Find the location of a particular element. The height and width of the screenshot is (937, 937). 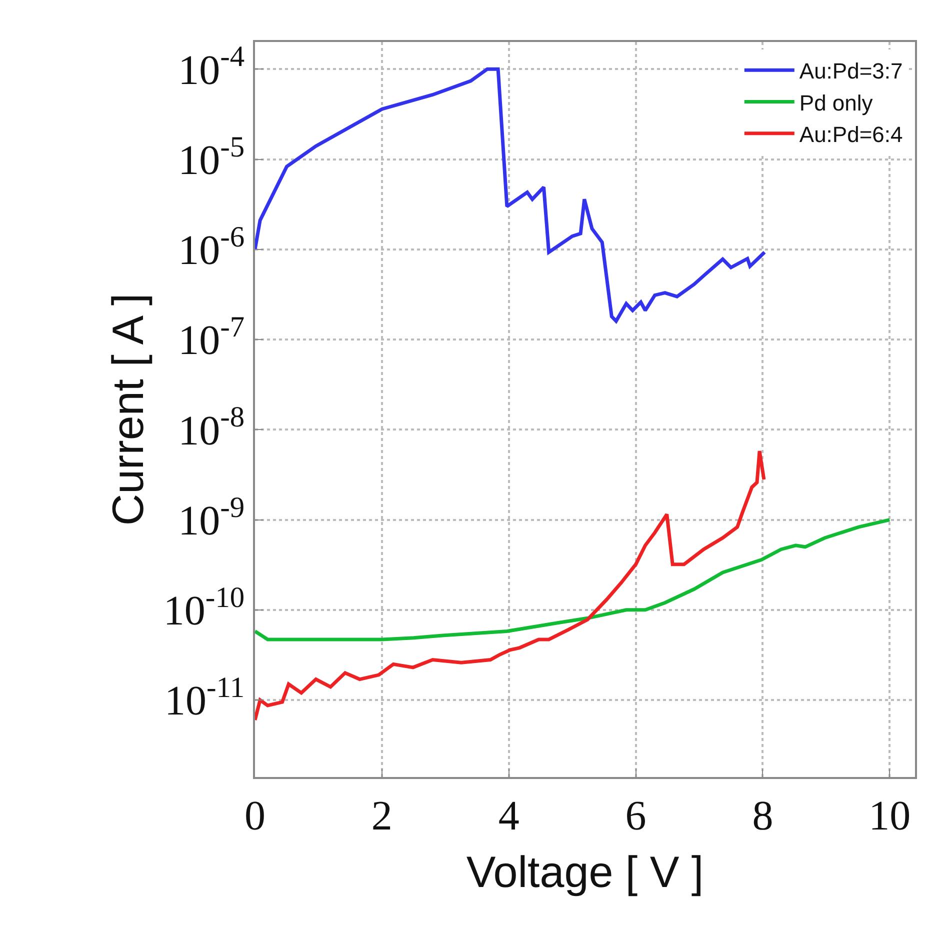

y-tick-label: 10$^{-4}$ is located at coordinates (211, 67).